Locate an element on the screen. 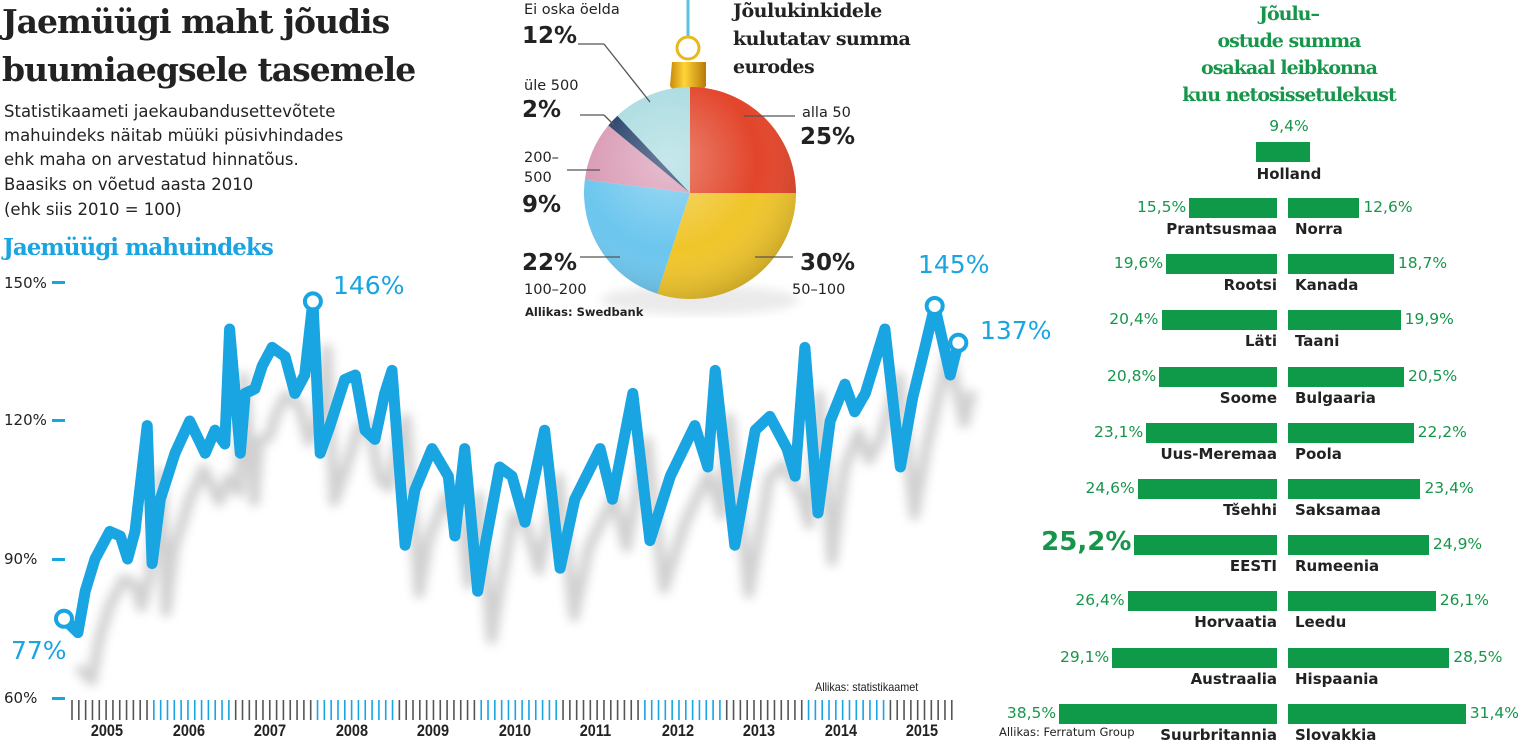  bar-value-left: 38,5% is located at coordinates (1031, 712).